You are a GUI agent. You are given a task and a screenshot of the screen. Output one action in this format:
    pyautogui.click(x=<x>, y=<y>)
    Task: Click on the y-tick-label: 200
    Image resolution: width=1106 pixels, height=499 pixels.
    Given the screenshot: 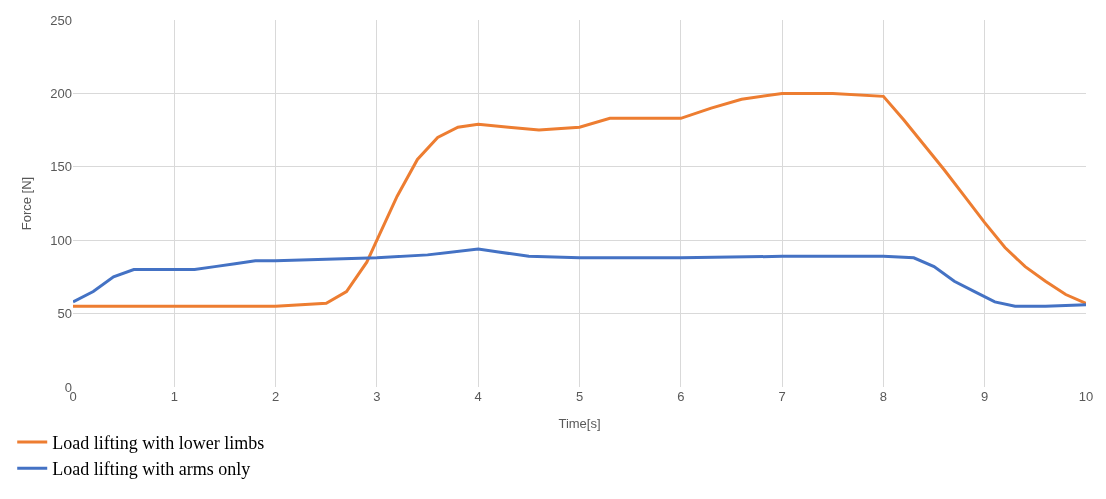 What is the action you would take?
    pyautogui.click(x=61, y=93)
    